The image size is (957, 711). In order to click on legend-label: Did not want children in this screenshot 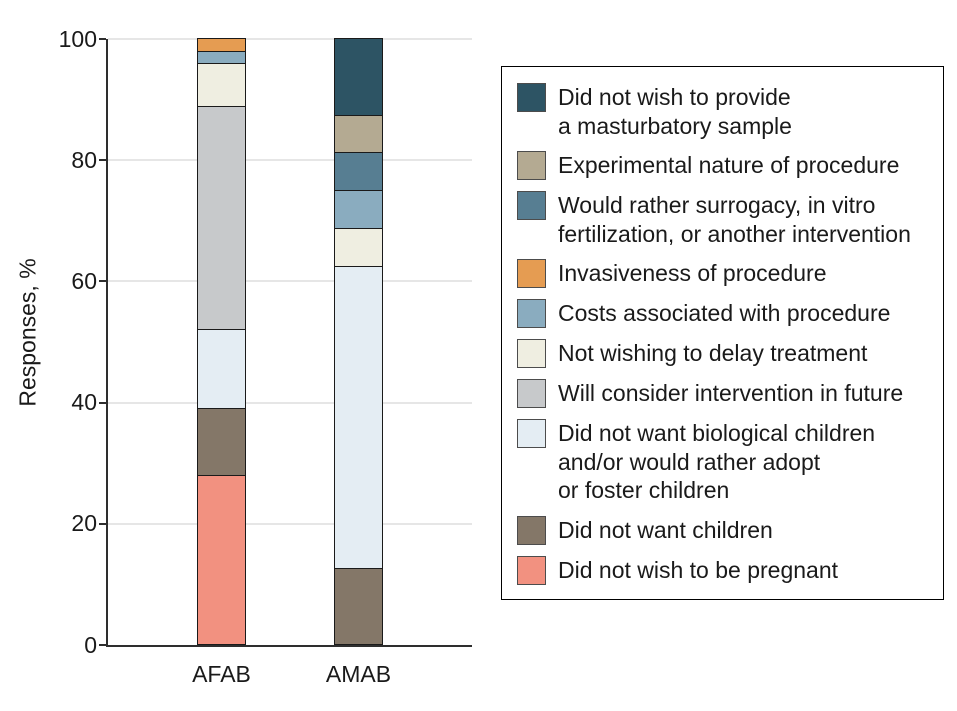, I will do `click(665, 529)`.